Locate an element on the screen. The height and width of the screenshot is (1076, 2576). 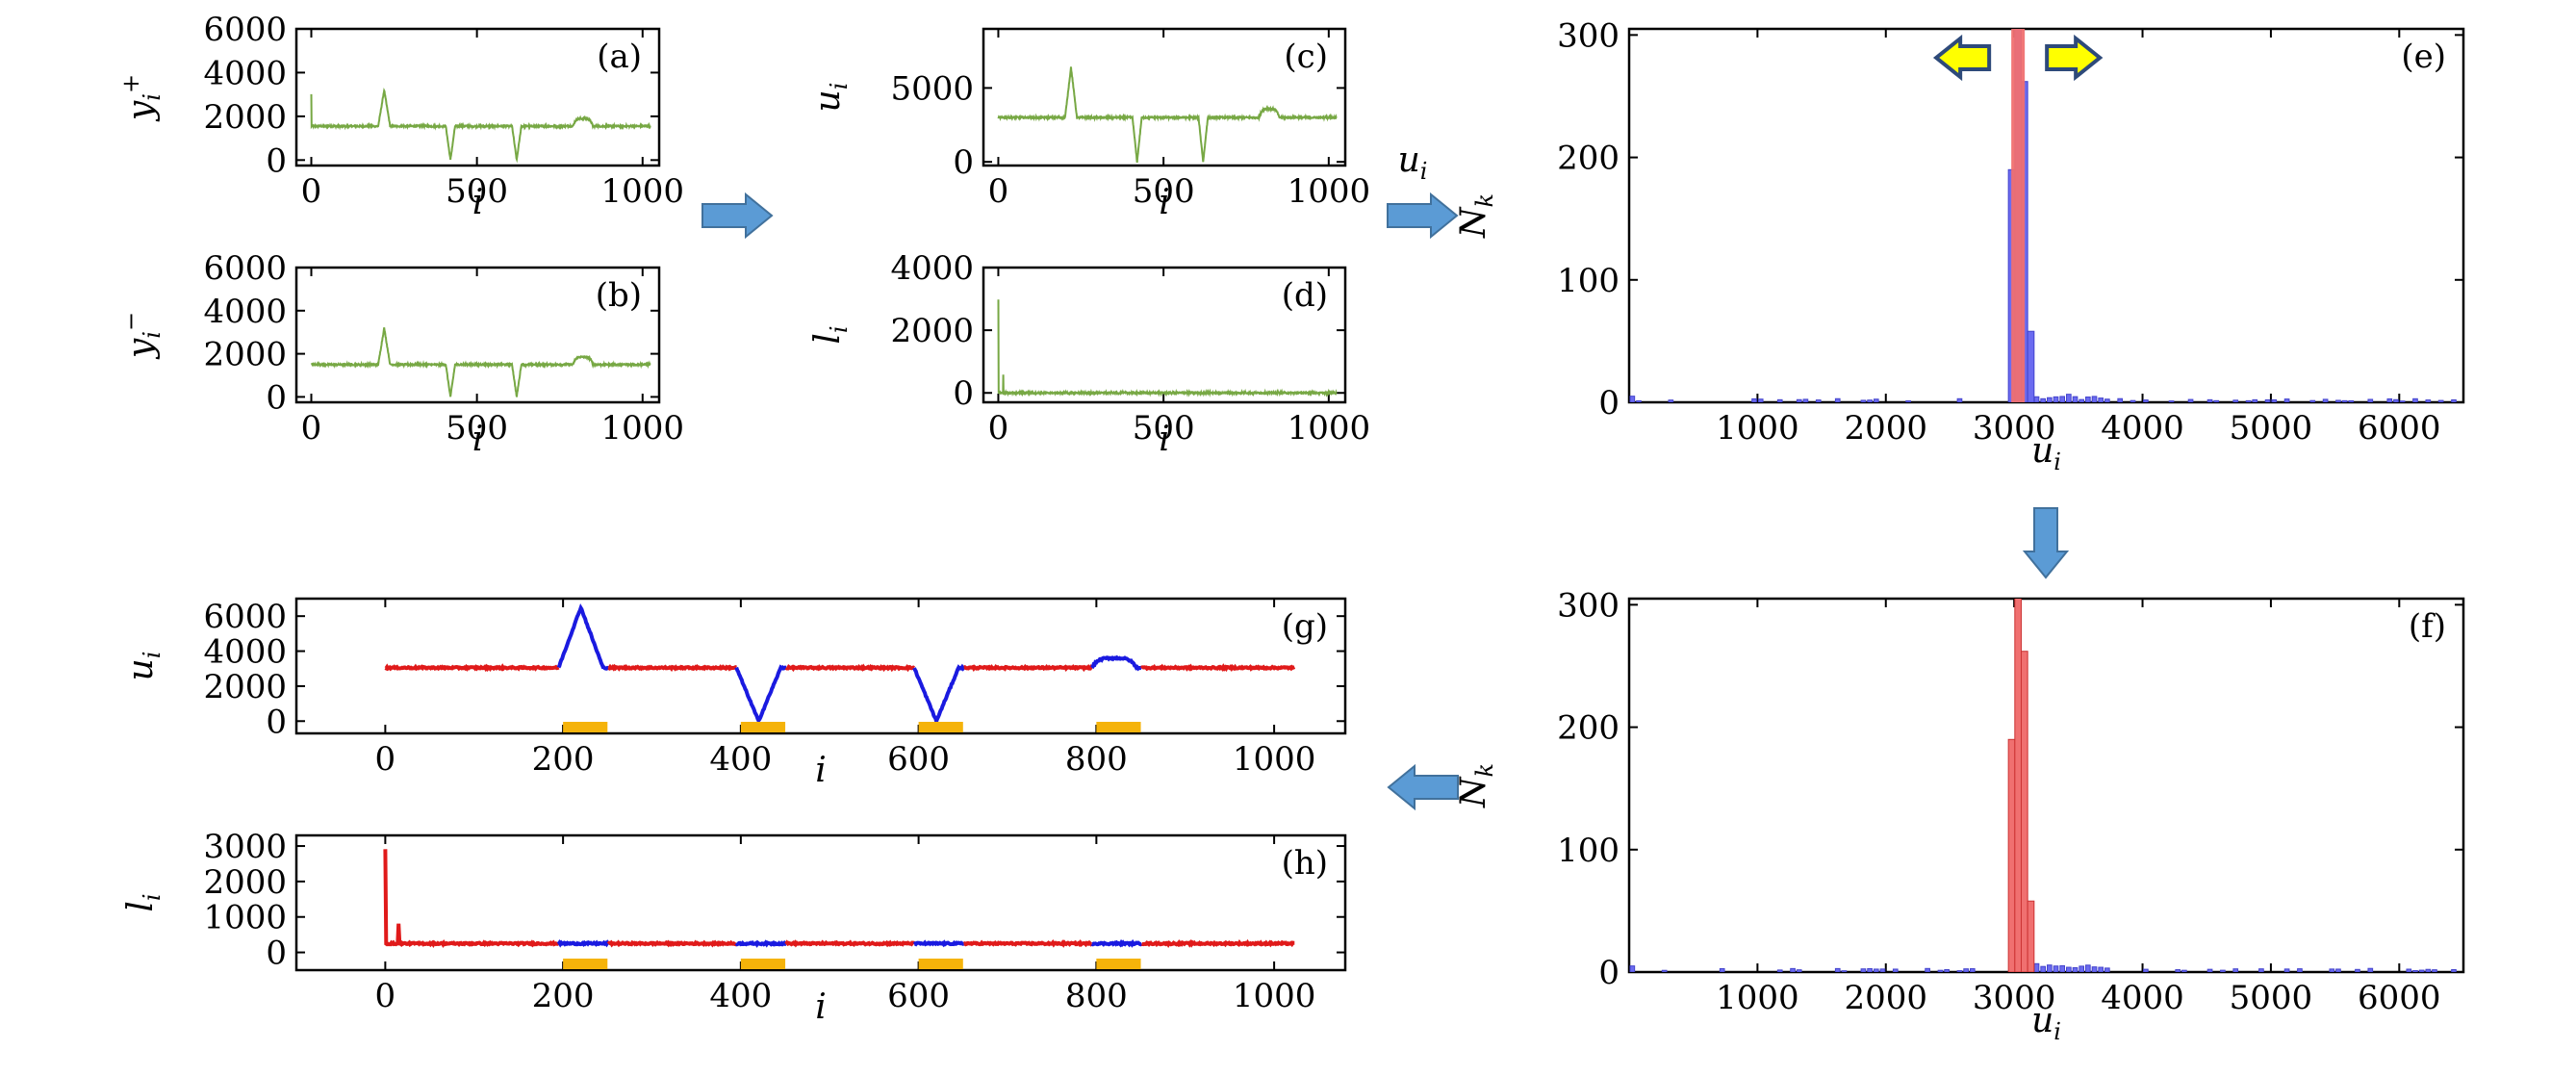
x-tick-label: 1000 is located at coordinates (1274, 996).